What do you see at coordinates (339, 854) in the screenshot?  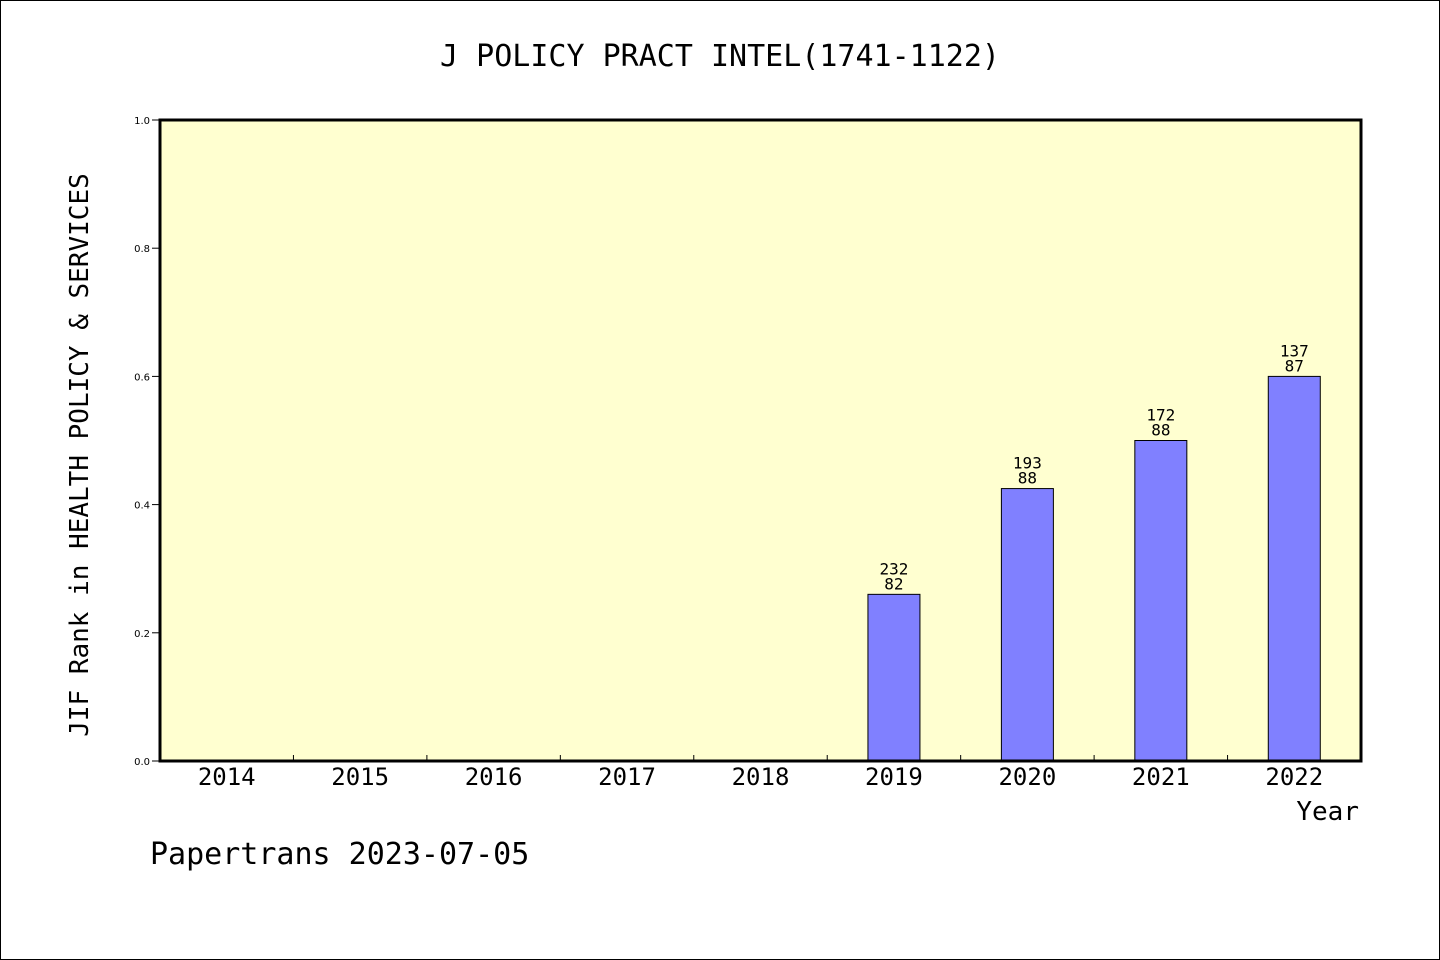 I see `footer-credit: Papertrans 2023-07-05` at bounding box center [339, 854].